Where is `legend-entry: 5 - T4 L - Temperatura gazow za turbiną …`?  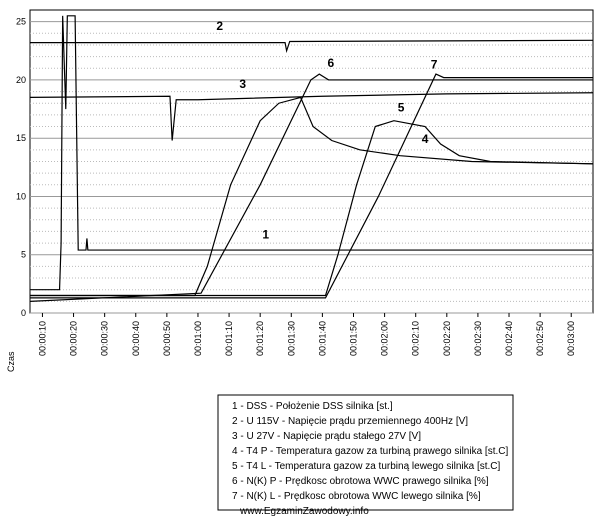
legend-entry: 5 - T4 L - Temperatura gazow za turbiną … is located at coordinates (366, 466).